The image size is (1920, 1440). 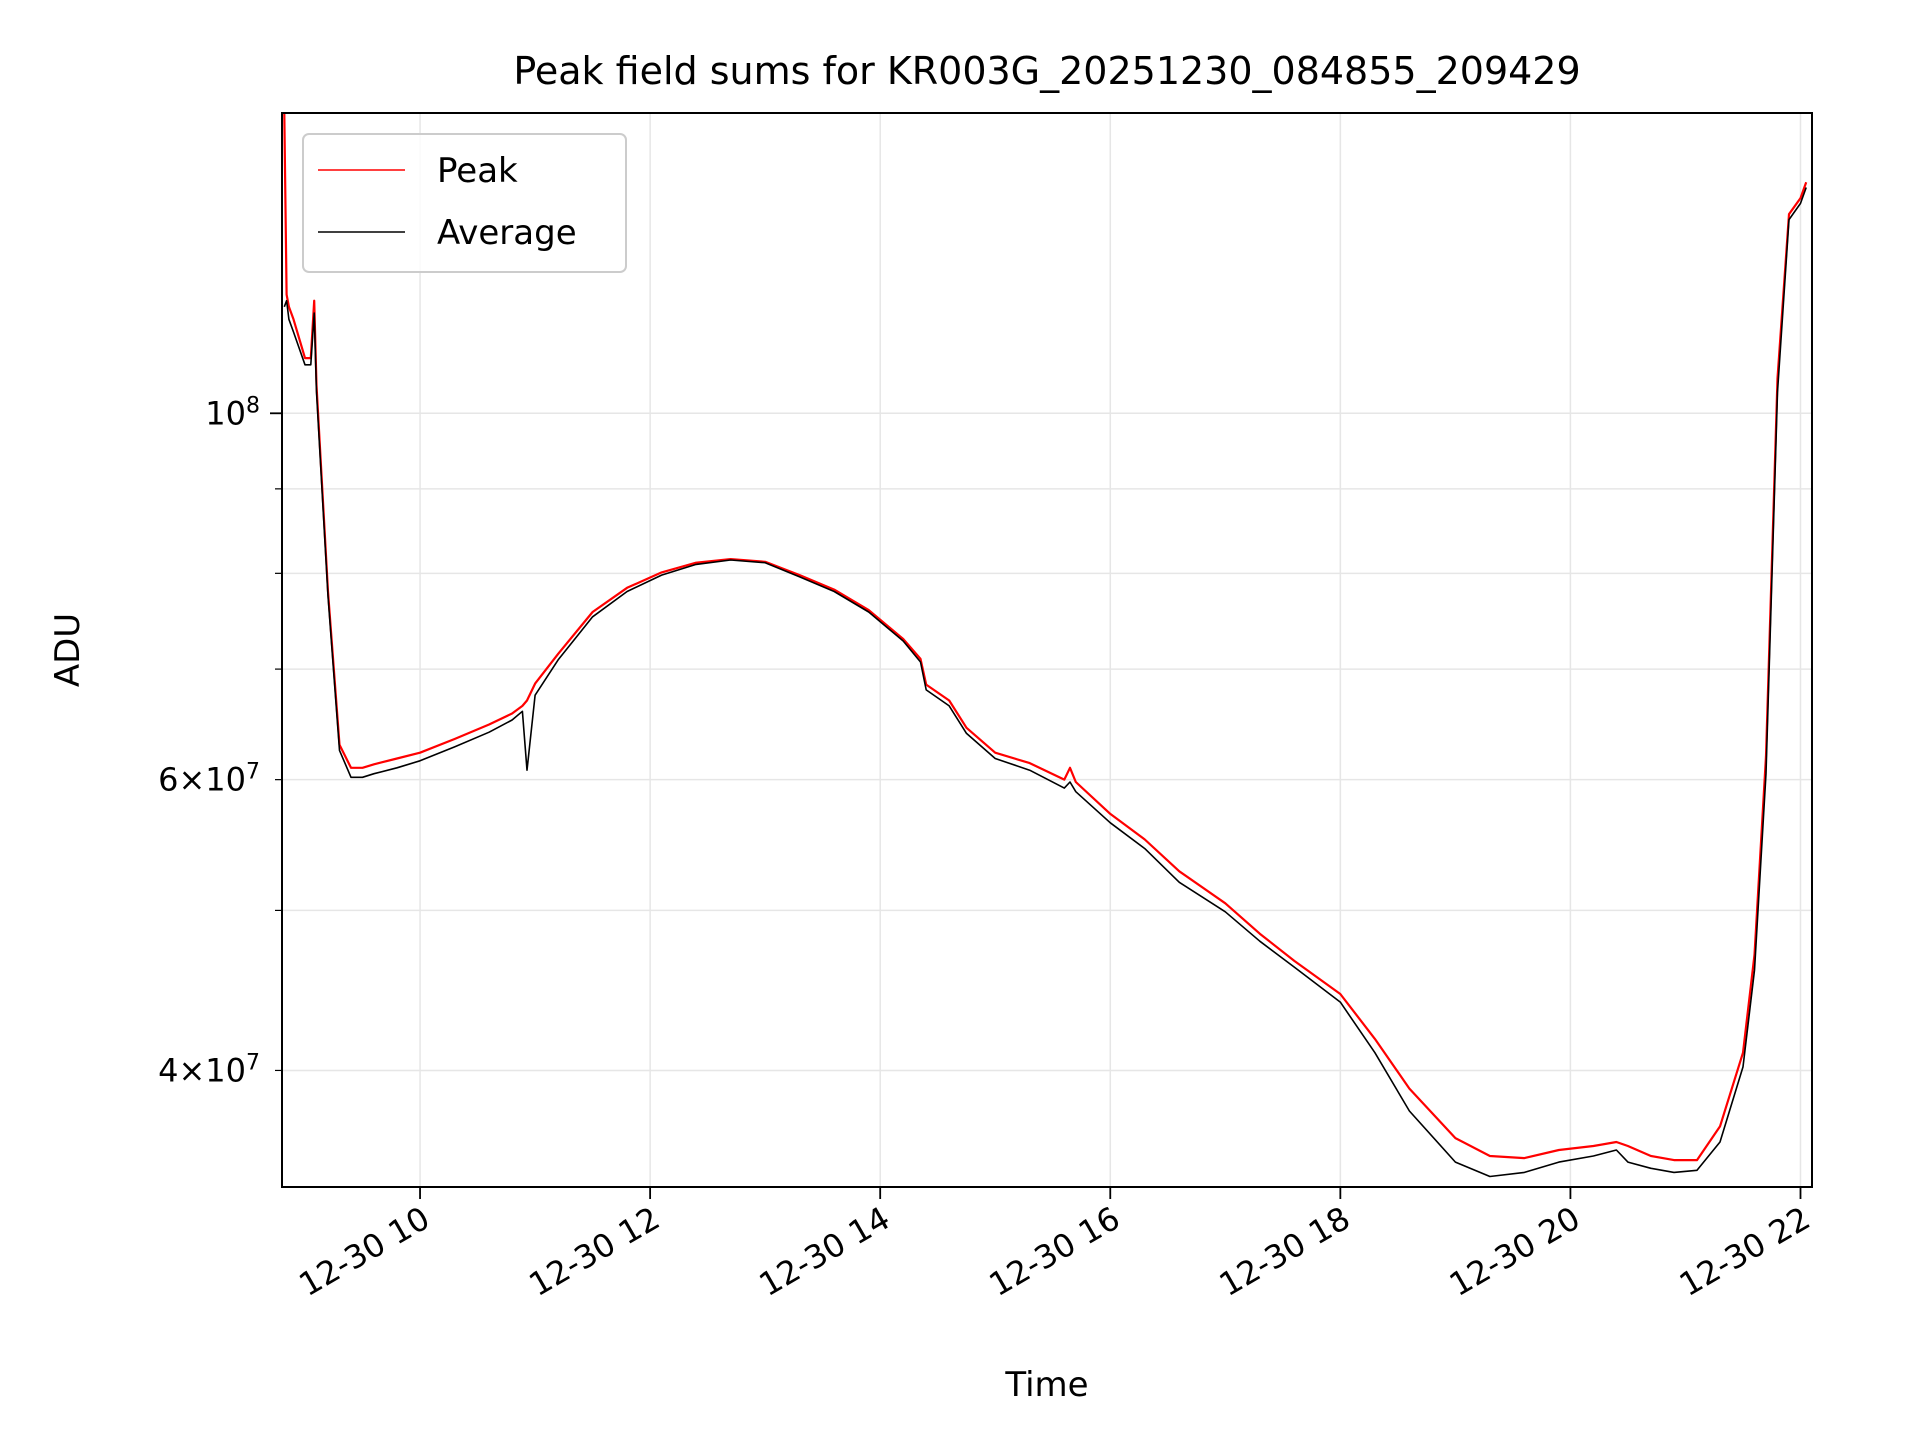 I want to click on y-tick-mantissa: 4×10, so click(x=202, y=1070).